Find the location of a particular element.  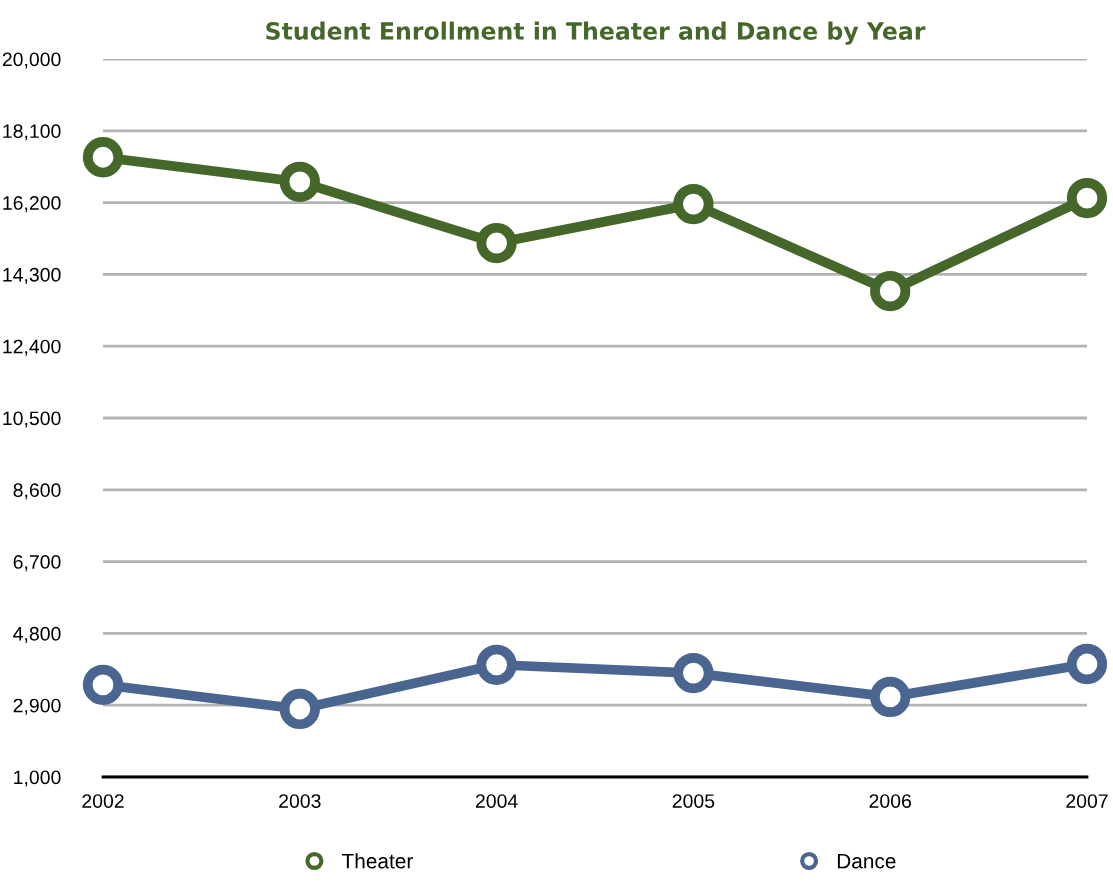

y-tick-label: 1,000 is located at coordinates (37, 778).